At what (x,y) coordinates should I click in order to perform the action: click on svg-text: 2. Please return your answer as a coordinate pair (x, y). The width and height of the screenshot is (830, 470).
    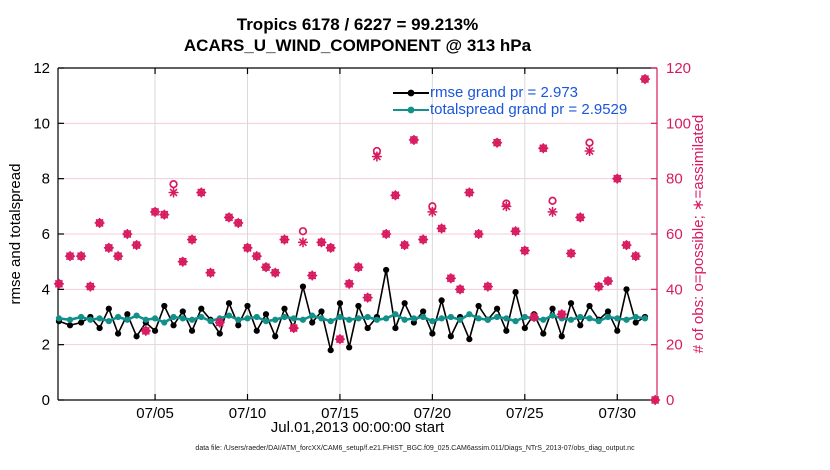
    Looking at the image, I should click on (46, 345).